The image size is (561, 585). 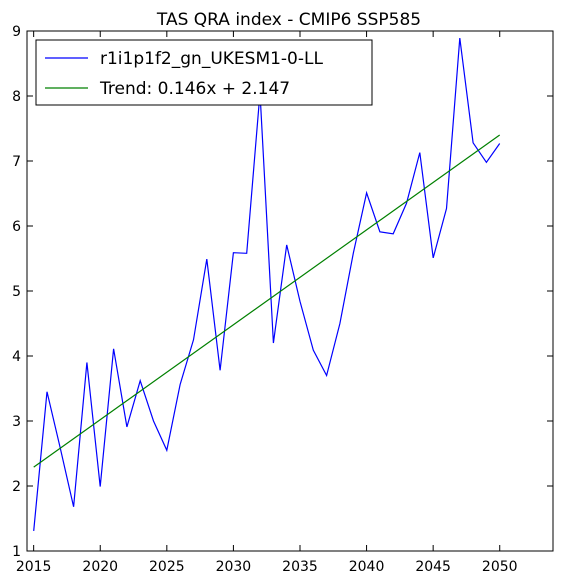 What do you see at coordinates (16, 227) in the screenshot?
I see `y-tick-label: 6` at bounding box center [16, 227].